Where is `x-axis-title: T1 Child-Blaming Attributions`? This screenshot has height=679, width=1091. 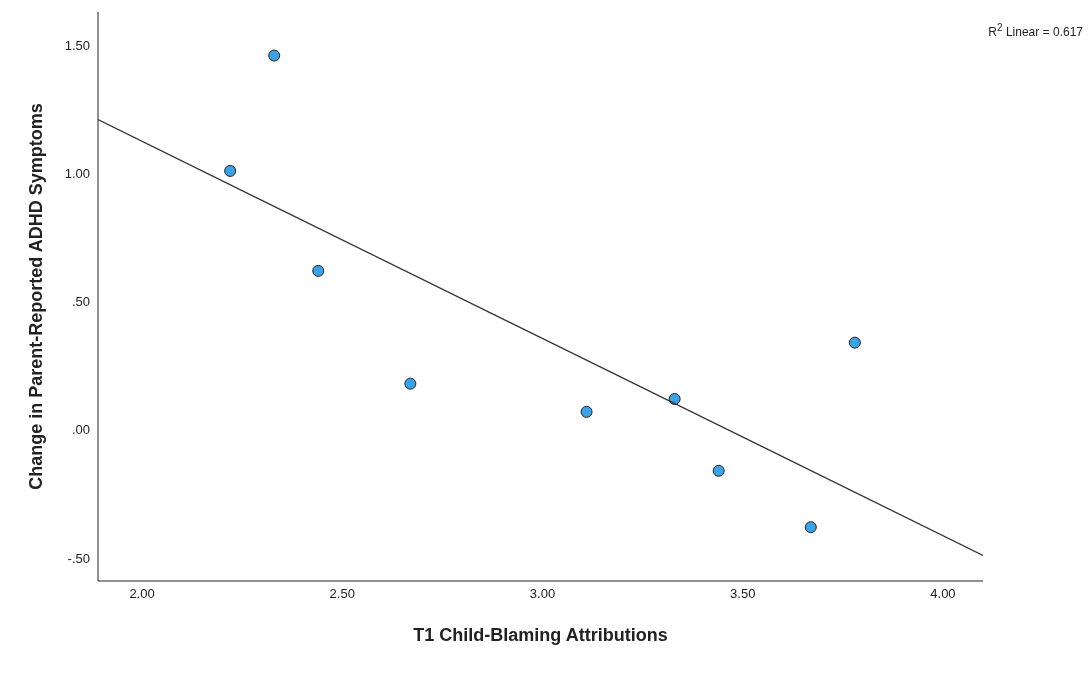 x-axis-title: T1 Child-Blaming Attributions is located at coordinates (540, 635).